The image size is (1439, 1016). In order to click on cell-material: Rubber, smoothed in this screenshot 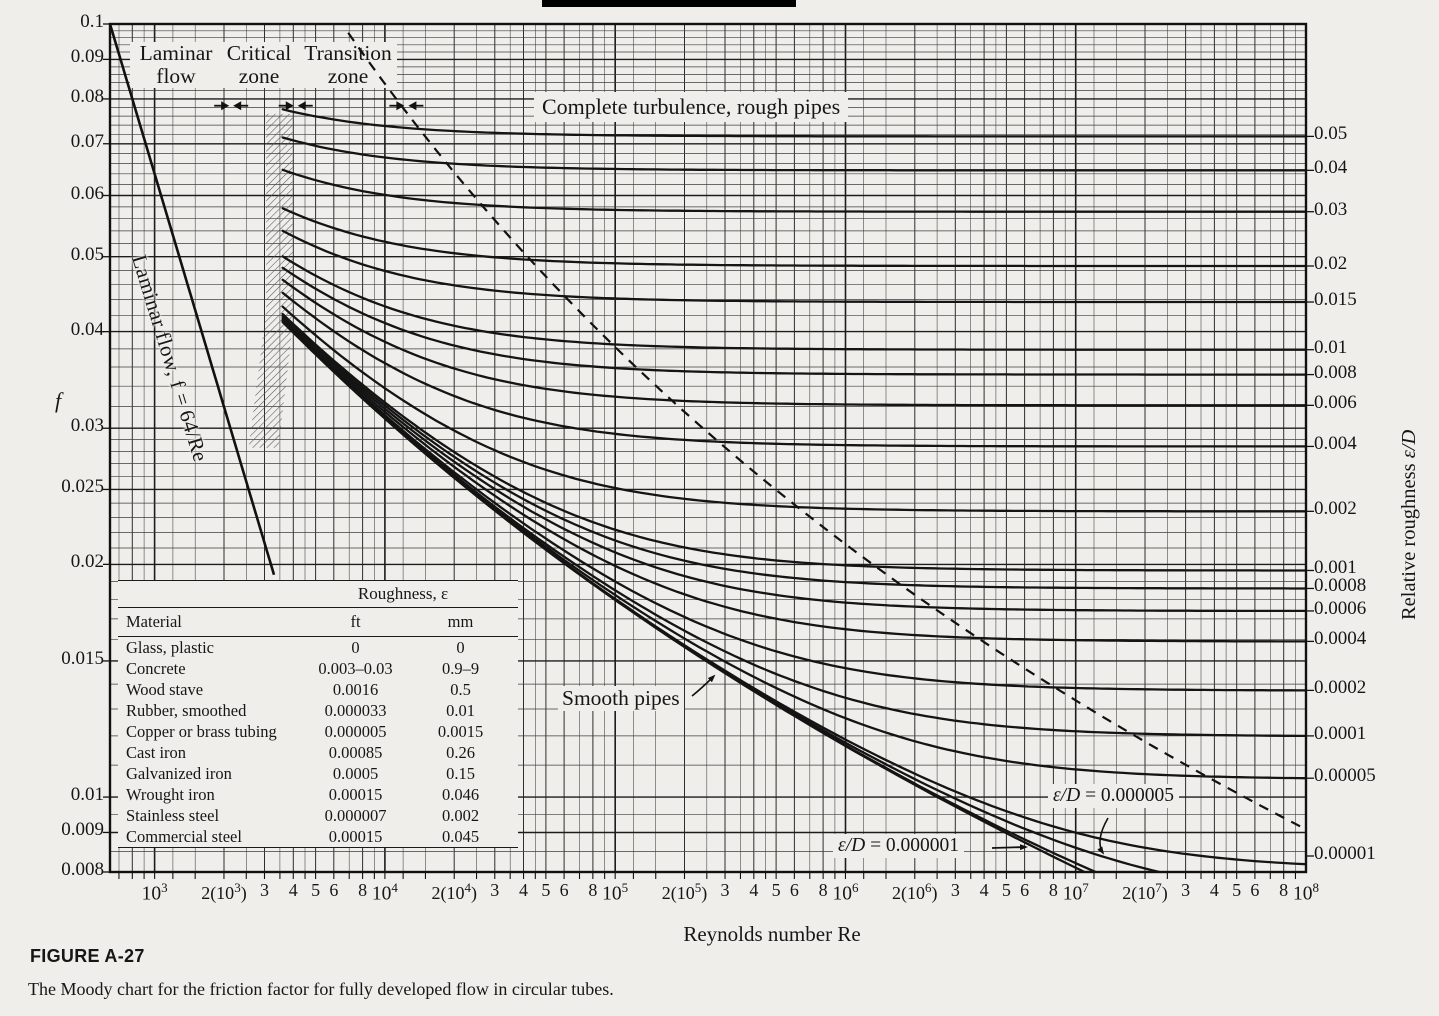, I will do `click(186, 710)`.